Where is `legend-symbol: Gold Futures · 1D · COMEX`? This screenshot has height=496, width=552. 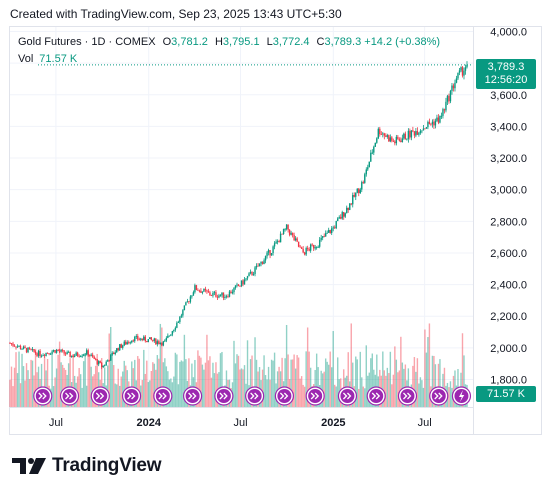
legend-symbol: Gold Futures · 1D · COMEX is located at coordinates (87, 42).